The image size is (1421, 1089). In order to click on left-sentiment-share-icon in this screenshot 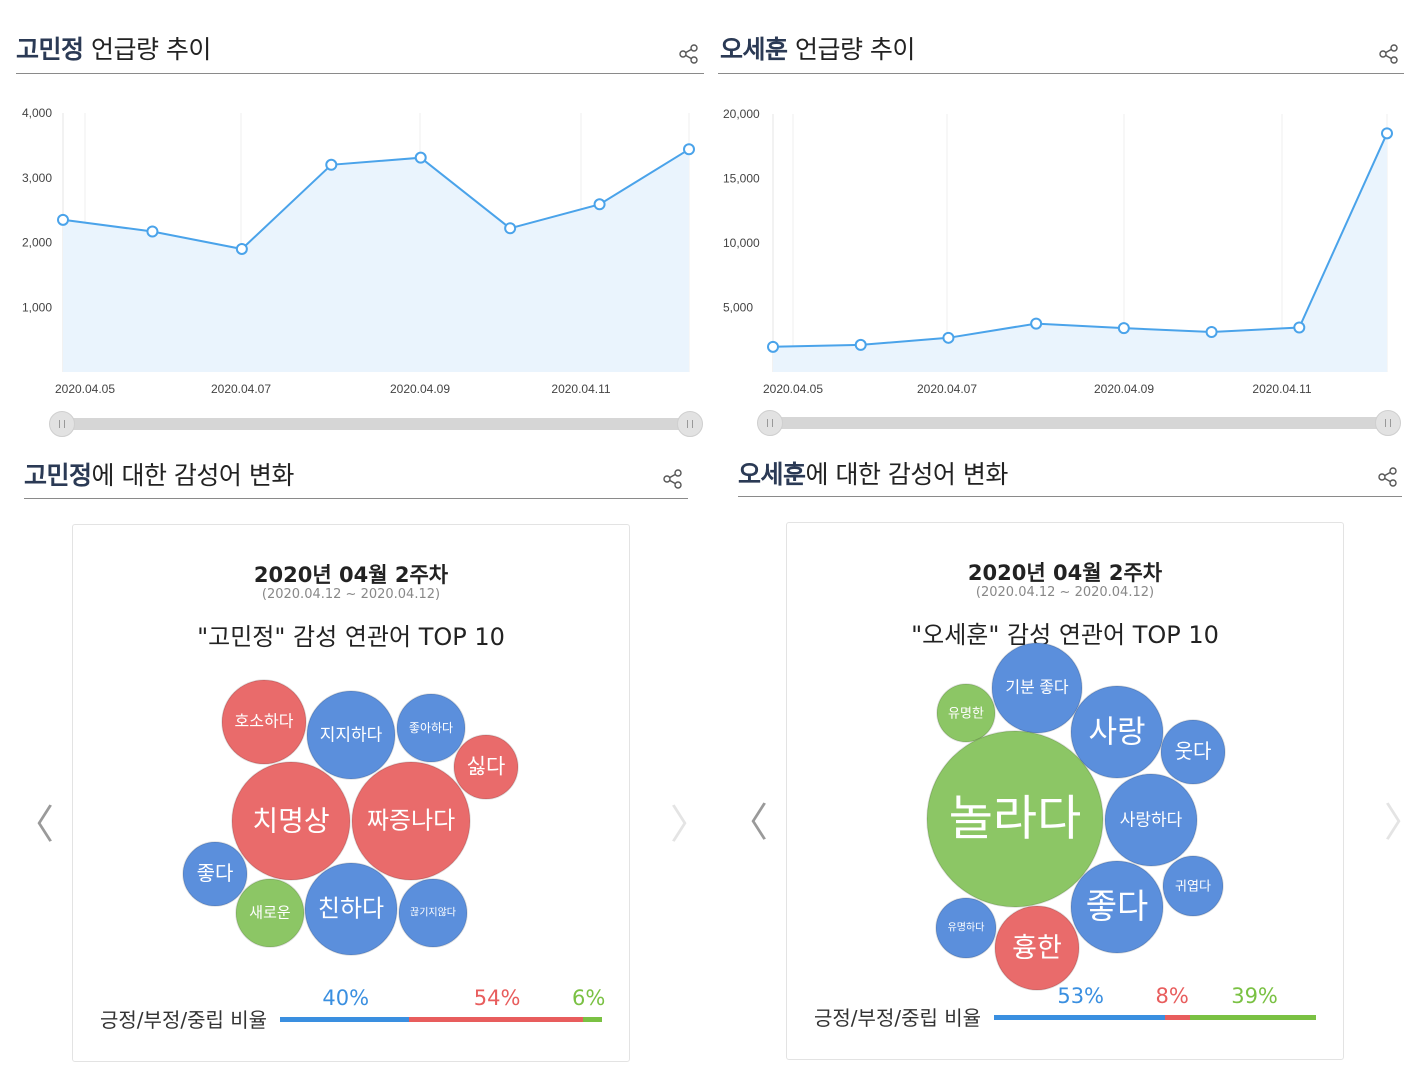, I will do `click(673, 479)`.